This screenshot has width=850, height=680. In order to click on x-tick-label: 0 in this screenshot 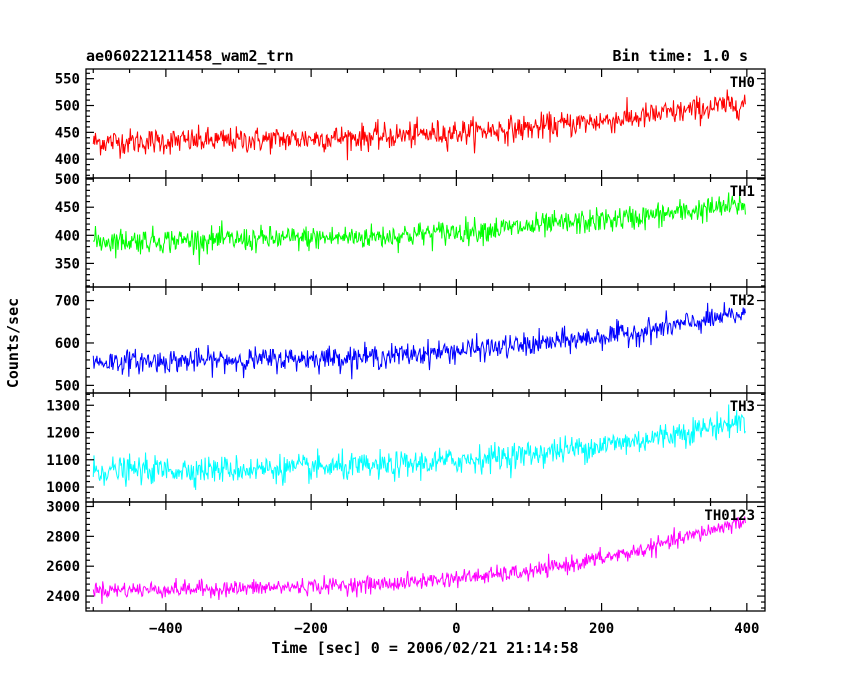, I will do `click(456, 629)`.